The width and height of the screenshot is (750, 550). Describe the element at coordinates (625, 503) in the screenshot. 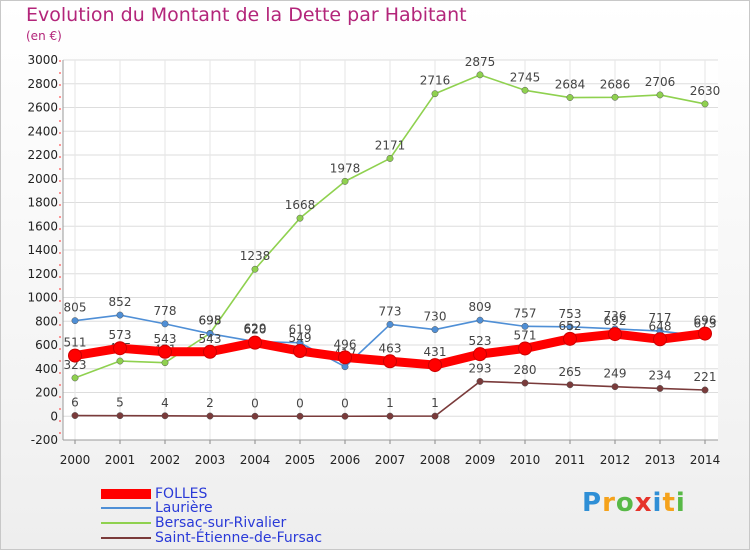

I see `logo-letter: o` at that location.